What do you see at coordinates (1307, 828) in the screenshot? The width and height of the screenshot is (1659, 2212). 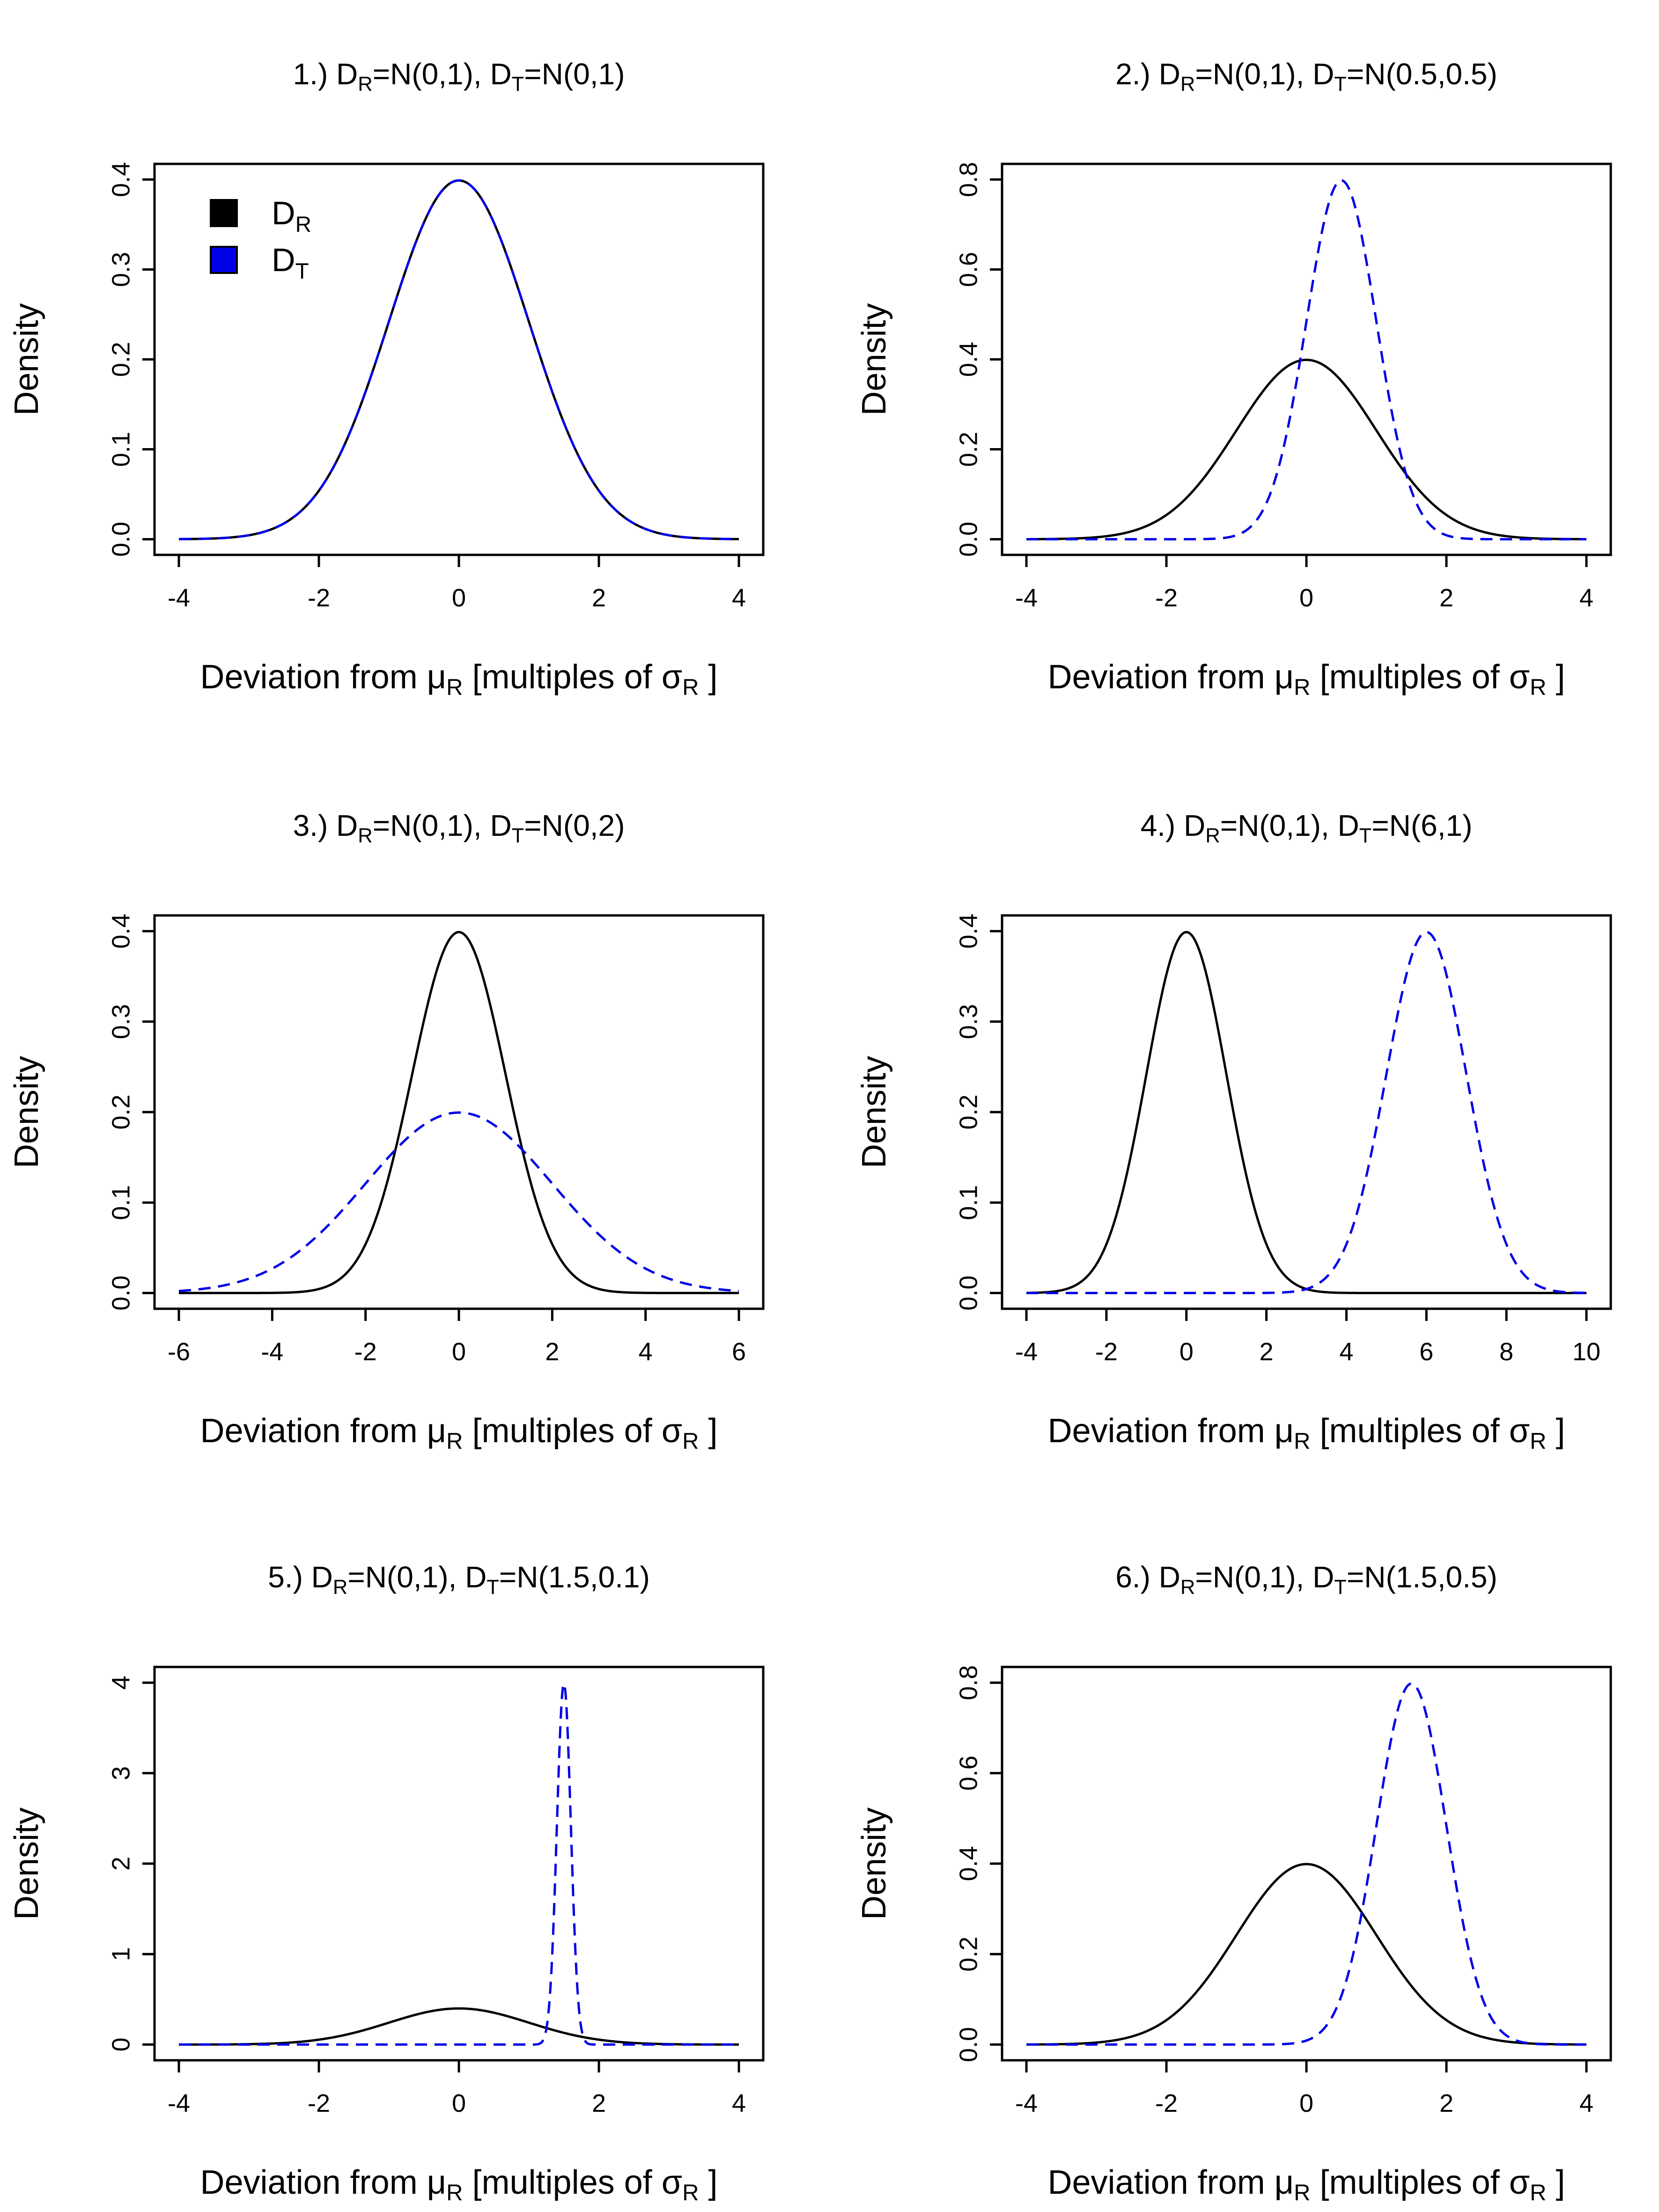 I see `chart-title: 4.) DR=N(0,1), DT=N(6,1)` at bounding box center [1307, 828].